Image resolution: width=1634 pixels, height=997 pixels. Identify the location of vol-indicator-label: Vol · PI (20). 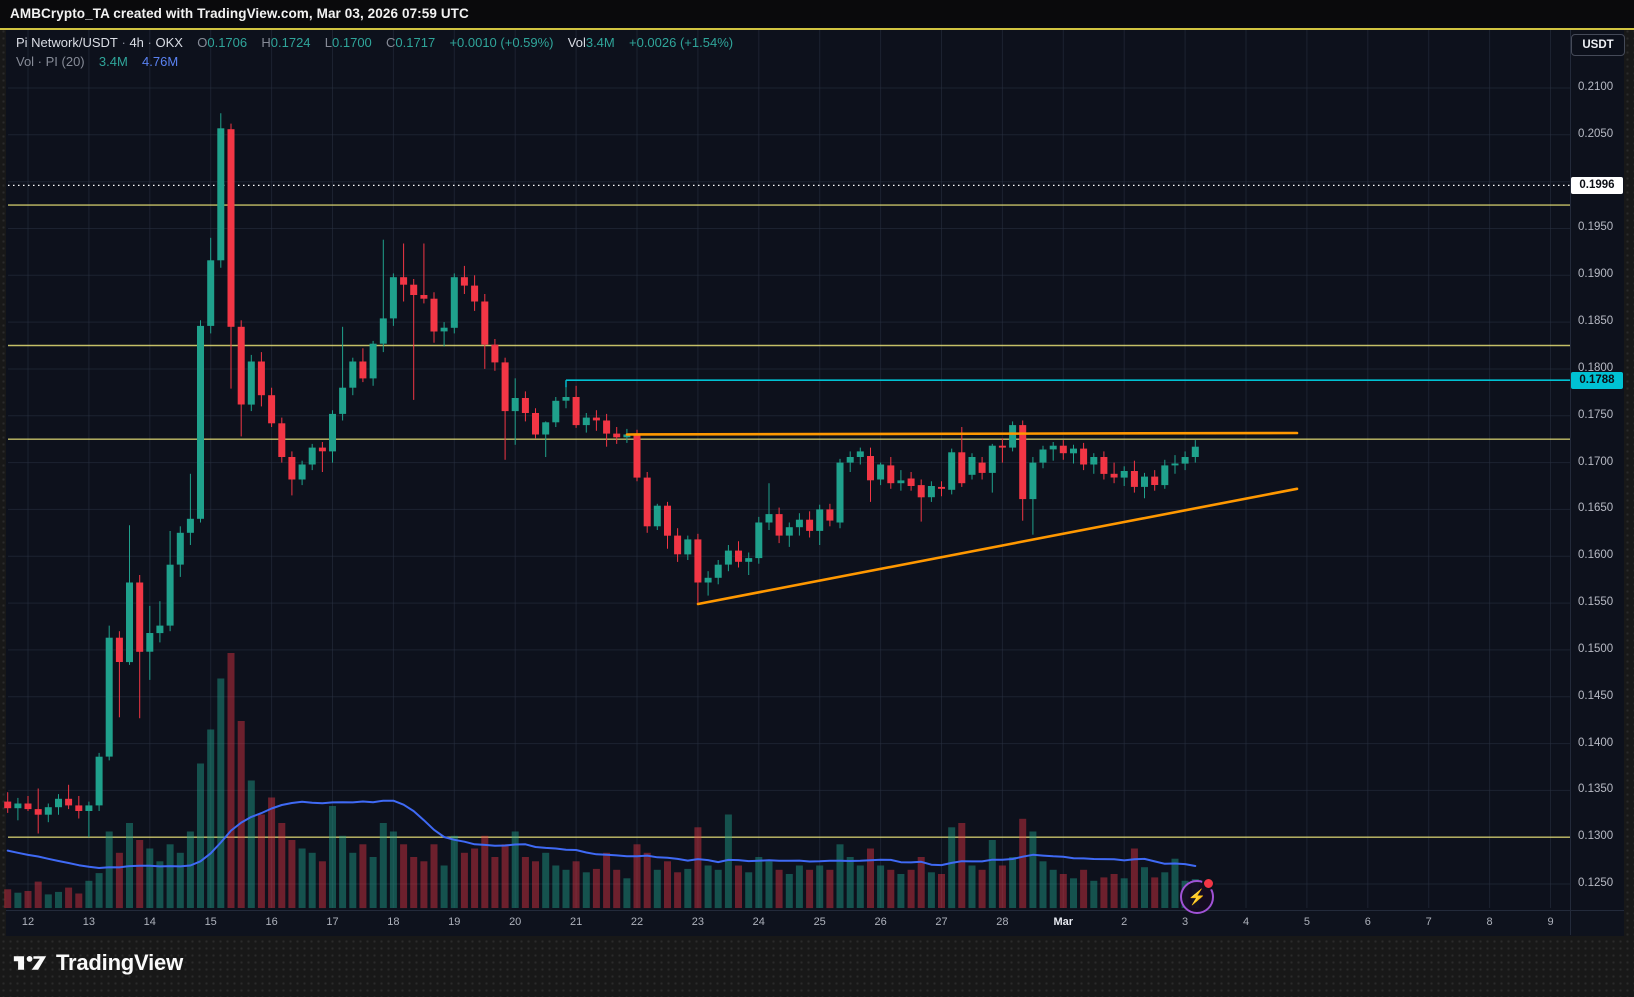
(50, 61).